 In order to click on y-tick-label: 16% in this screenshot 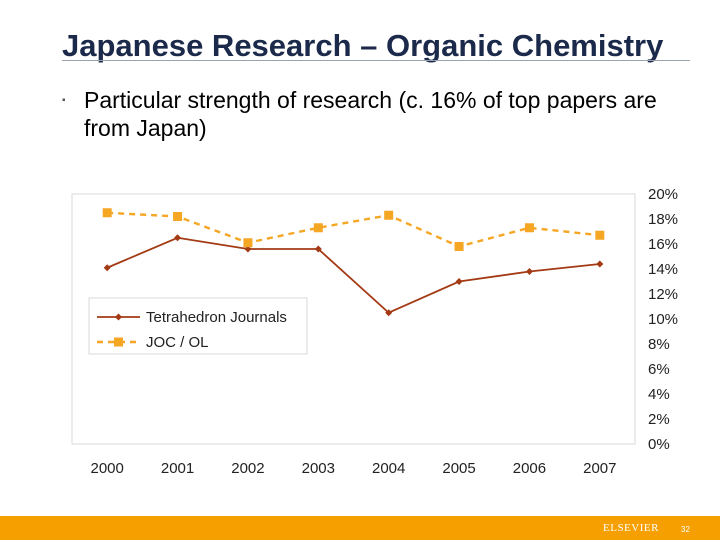, I will do `click(663, 244)`.